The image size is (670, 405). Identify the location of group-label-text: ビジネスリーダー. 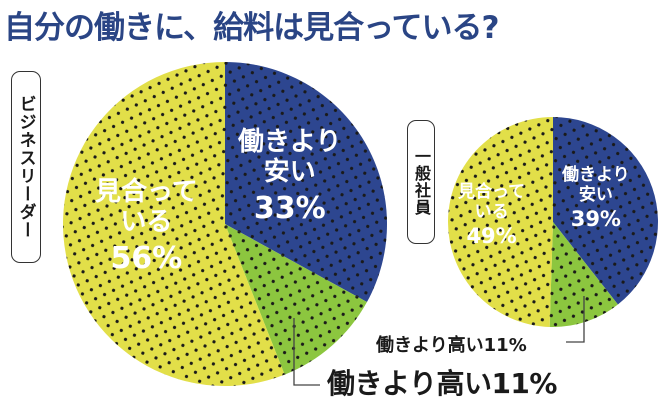
(25, 167).